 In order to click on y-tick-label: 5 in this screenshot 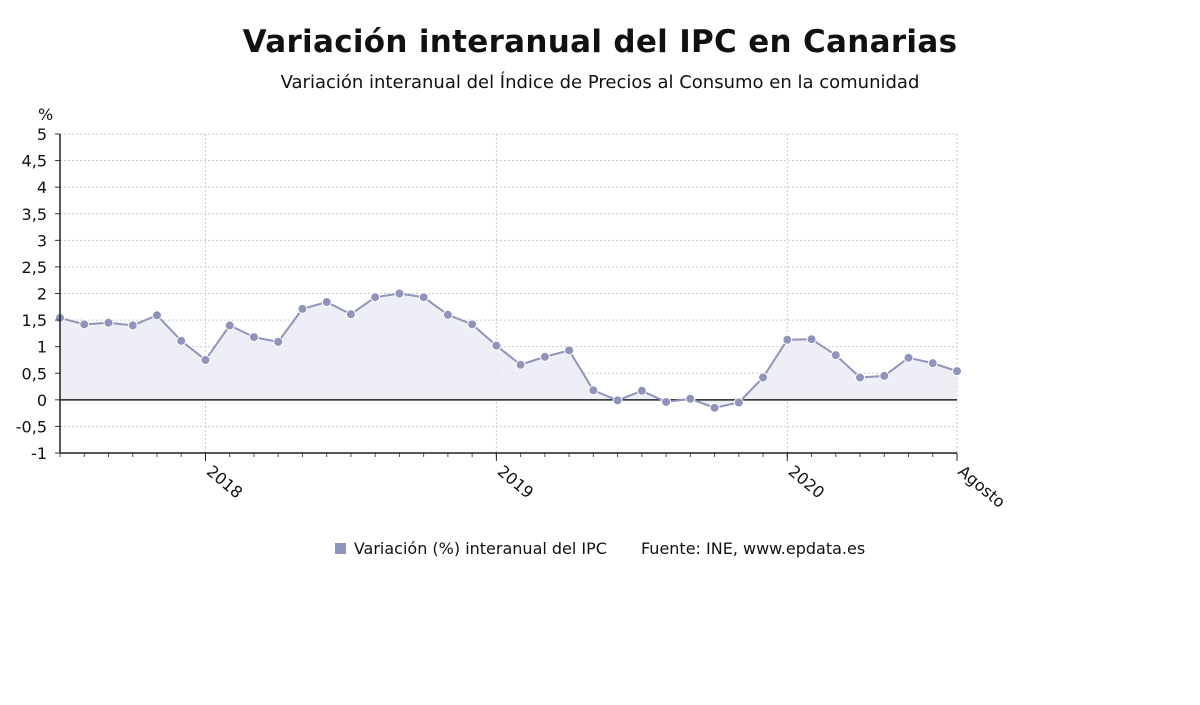, I will do `click(42, 134)`.